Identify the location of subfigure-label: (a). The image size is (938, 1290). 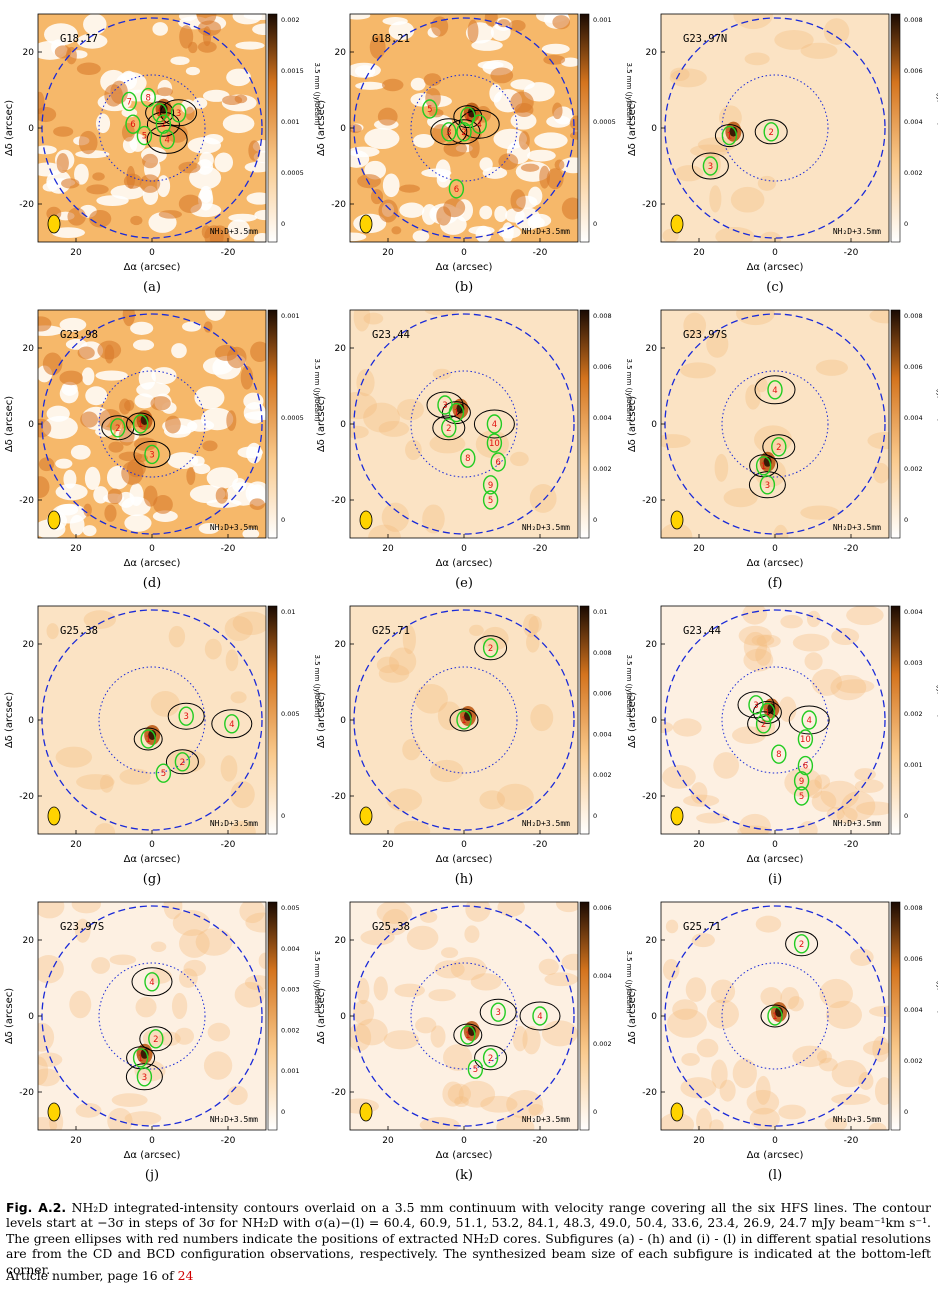
(152, 287).